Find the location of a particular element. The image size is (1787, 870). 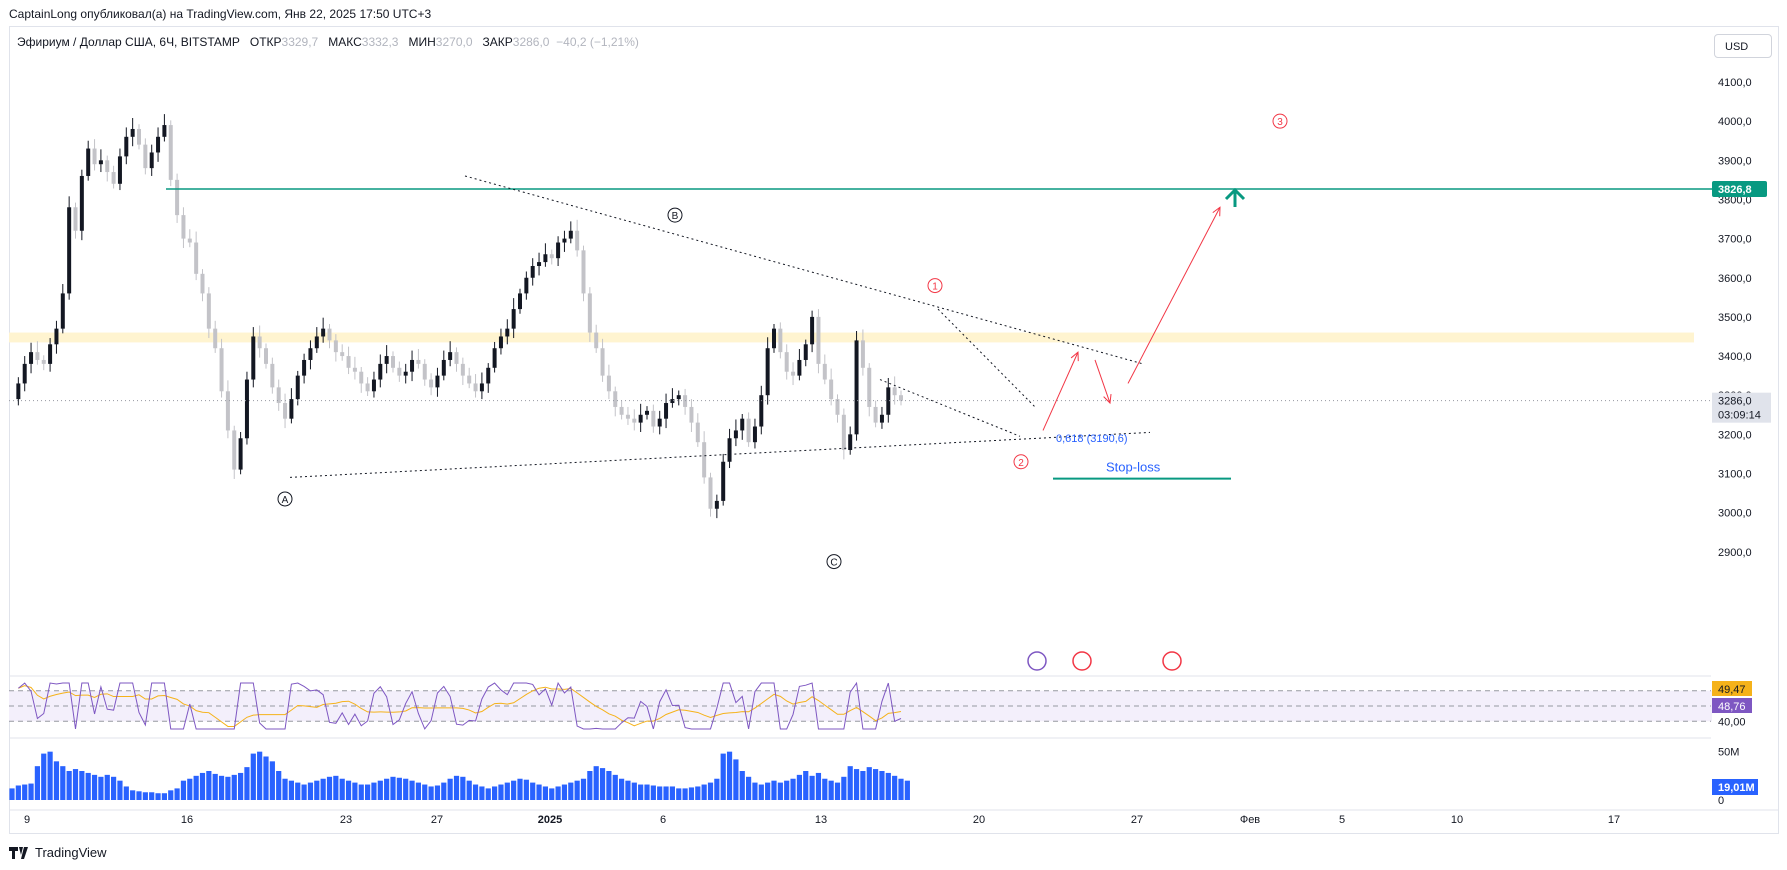

currency-button: USD is located at coordinates (1743, 46).